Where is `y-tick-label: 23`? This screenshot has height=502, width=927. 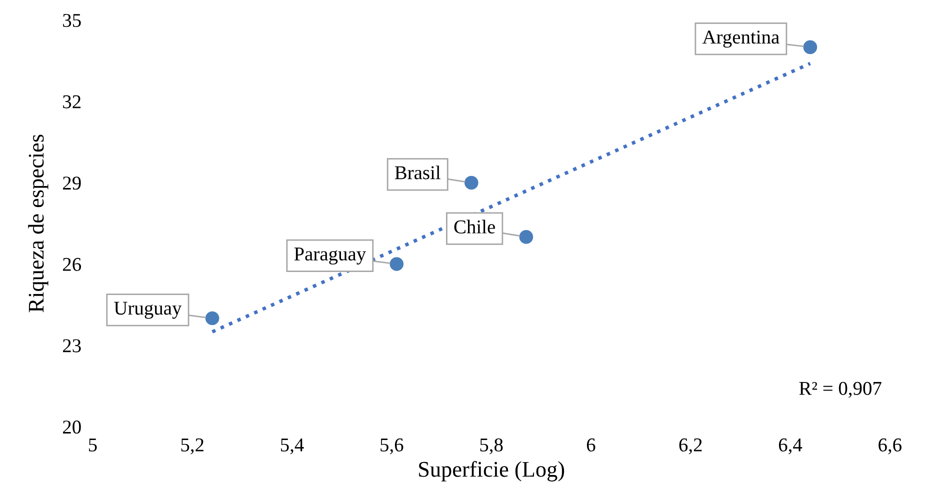 y-tick-label: 23 is located at coordinates (72, 345).